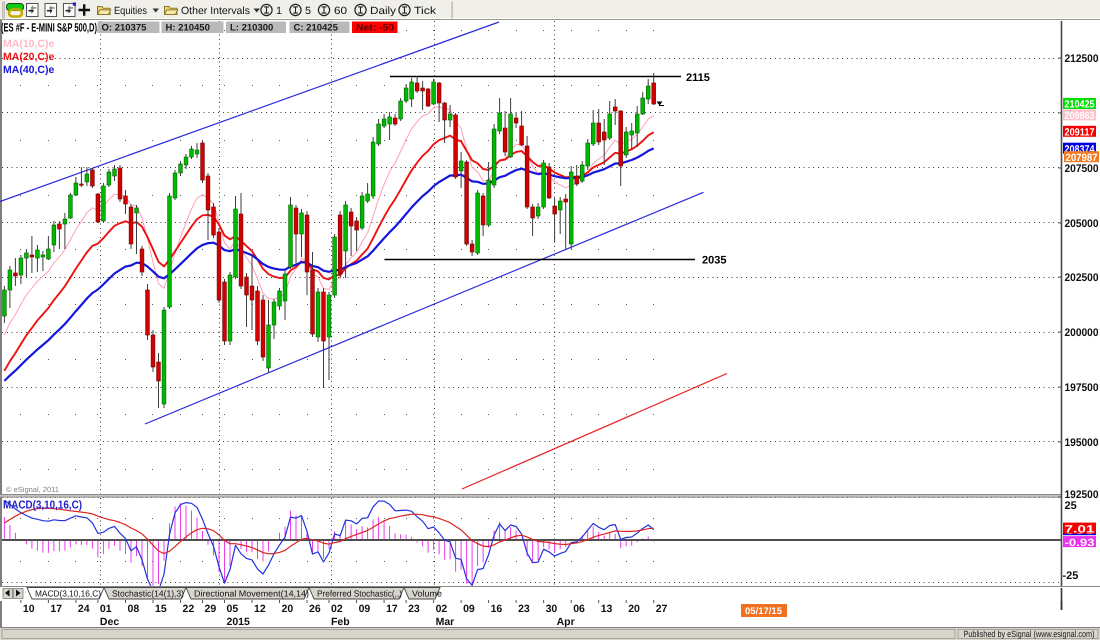  Describe the element at coordinates (29, 70) in the screenshot. I see `svg-text: MA(40,C)e` at that location.